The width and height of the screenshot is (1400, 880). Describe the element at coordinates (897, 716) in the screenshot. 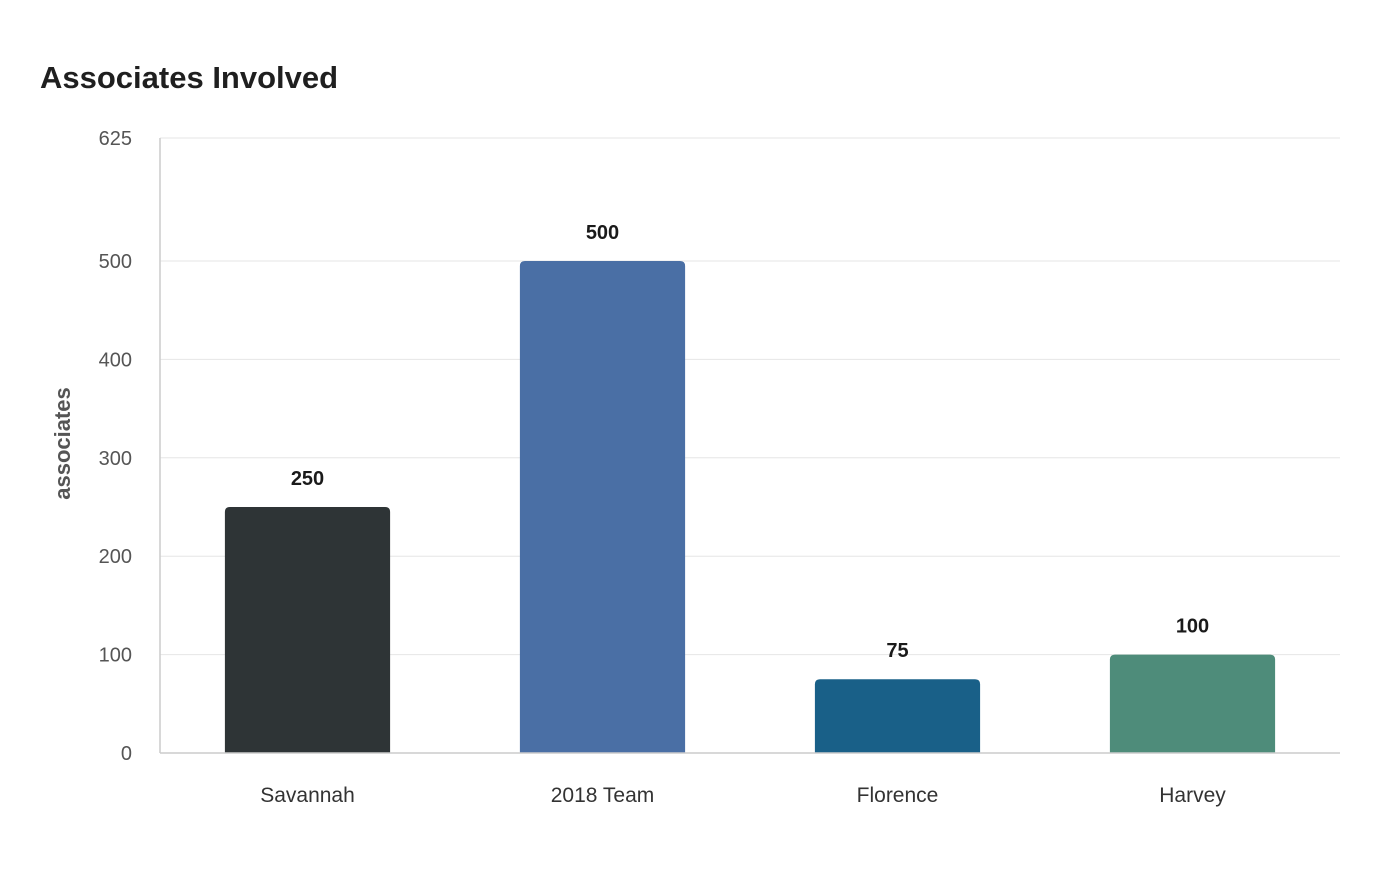

I see `bar-florence` at that location.